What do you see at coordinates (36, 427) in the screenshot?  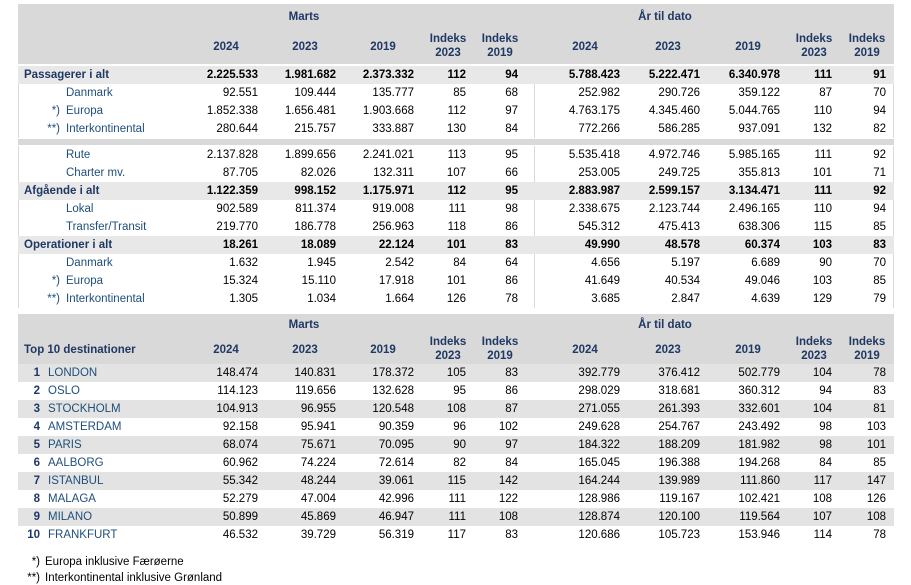 I see `destination-rank: 4` at bounding box center [36, 427].